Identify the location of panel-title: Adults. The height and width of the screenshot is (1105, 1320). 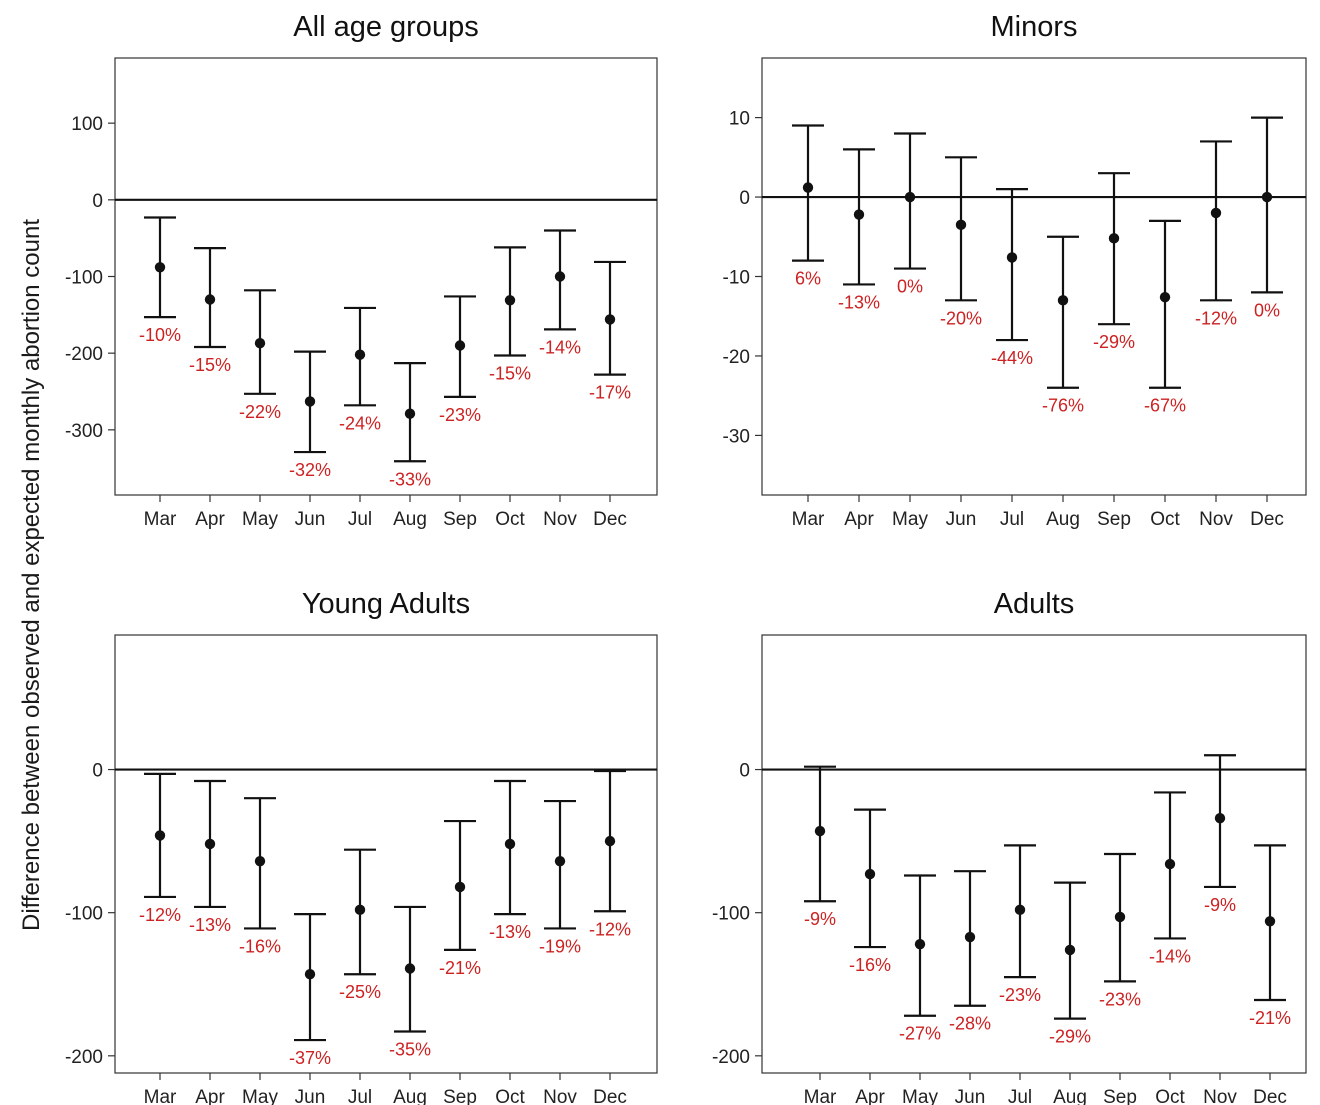
(1034, 604).